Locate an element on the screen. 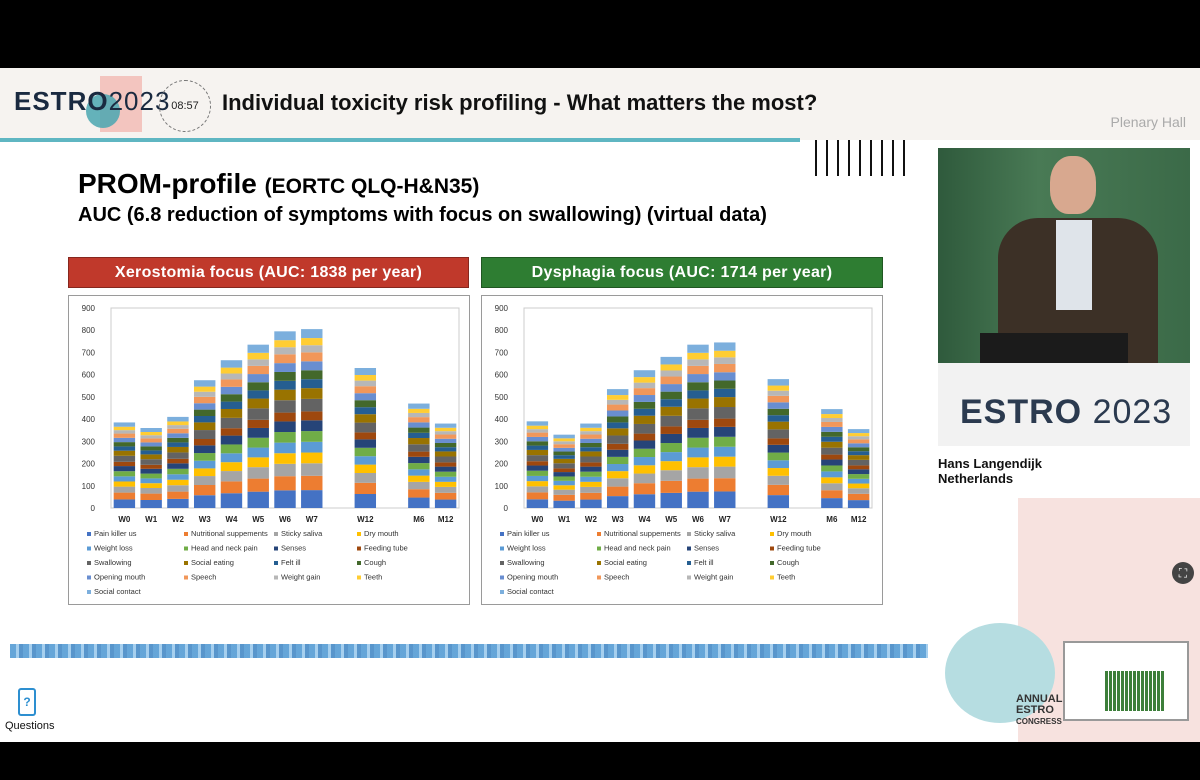  thumbnail-preview is located at coordinates (1135, 691).